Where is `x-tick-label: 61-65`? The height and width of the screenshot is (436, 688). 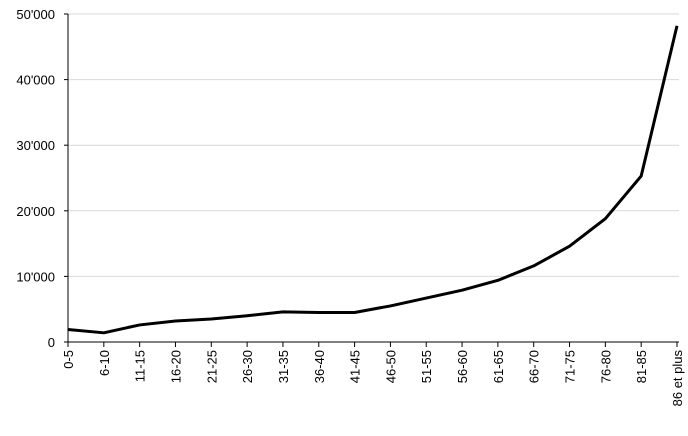 x-tick-label: 61-65 is located at coordinates (498, 366).